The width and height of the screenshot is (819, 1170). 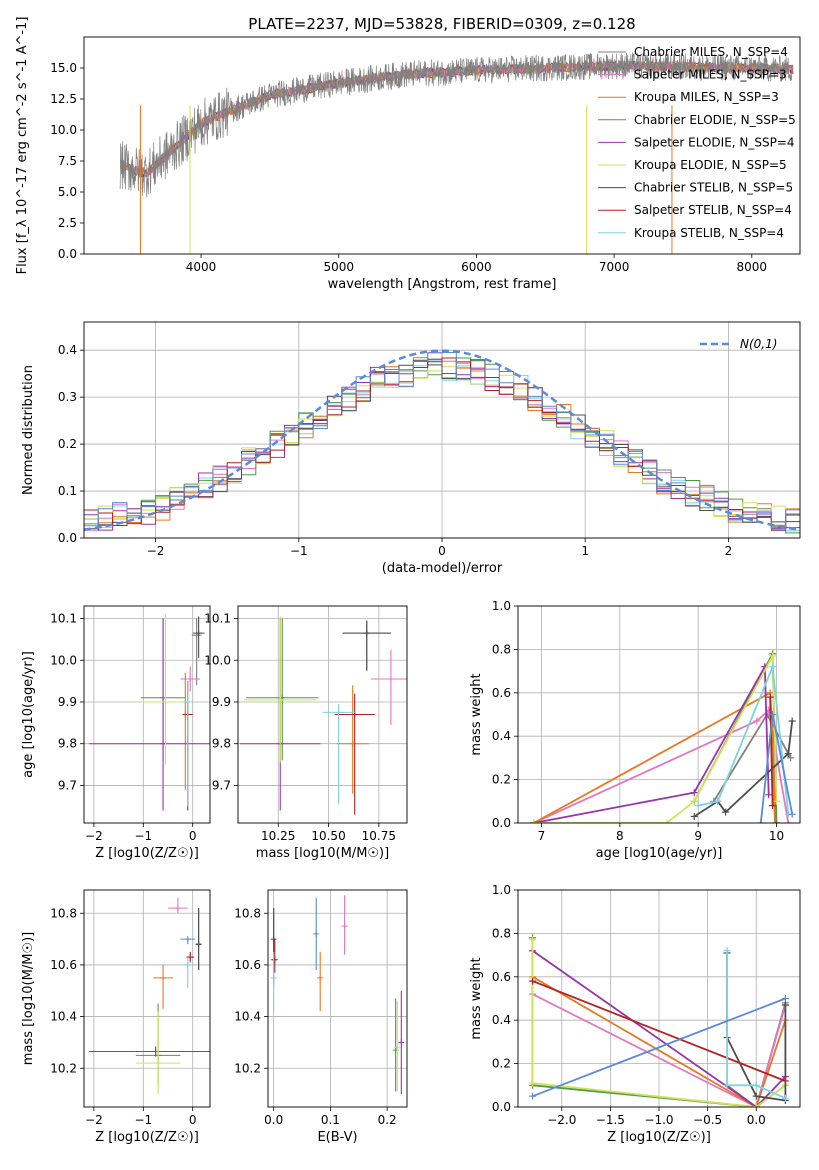 What do you see at coordinates (715, 120) in the screenshot?
I see `legend-label-3: Chabrier ELODIE, N_SSP=5` at bounding box center [715, 120].